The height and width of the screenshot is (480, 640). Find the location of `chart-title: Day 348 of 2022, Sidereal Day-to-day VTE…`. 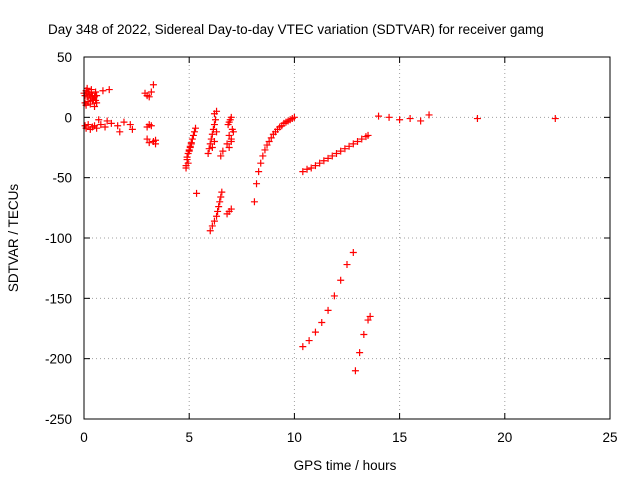

chart-title: Day 348 of 2022, Sidereal Day-to-day VTE… is located at coordinates (296, 29).